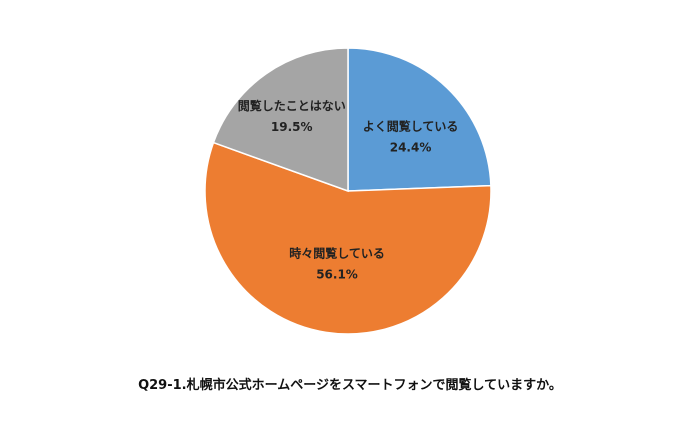  What do you see at coordinates (337, 275) in the screenshot?
I see `slice-value-label-1: 56.1%` at bounding box center [337, 275].